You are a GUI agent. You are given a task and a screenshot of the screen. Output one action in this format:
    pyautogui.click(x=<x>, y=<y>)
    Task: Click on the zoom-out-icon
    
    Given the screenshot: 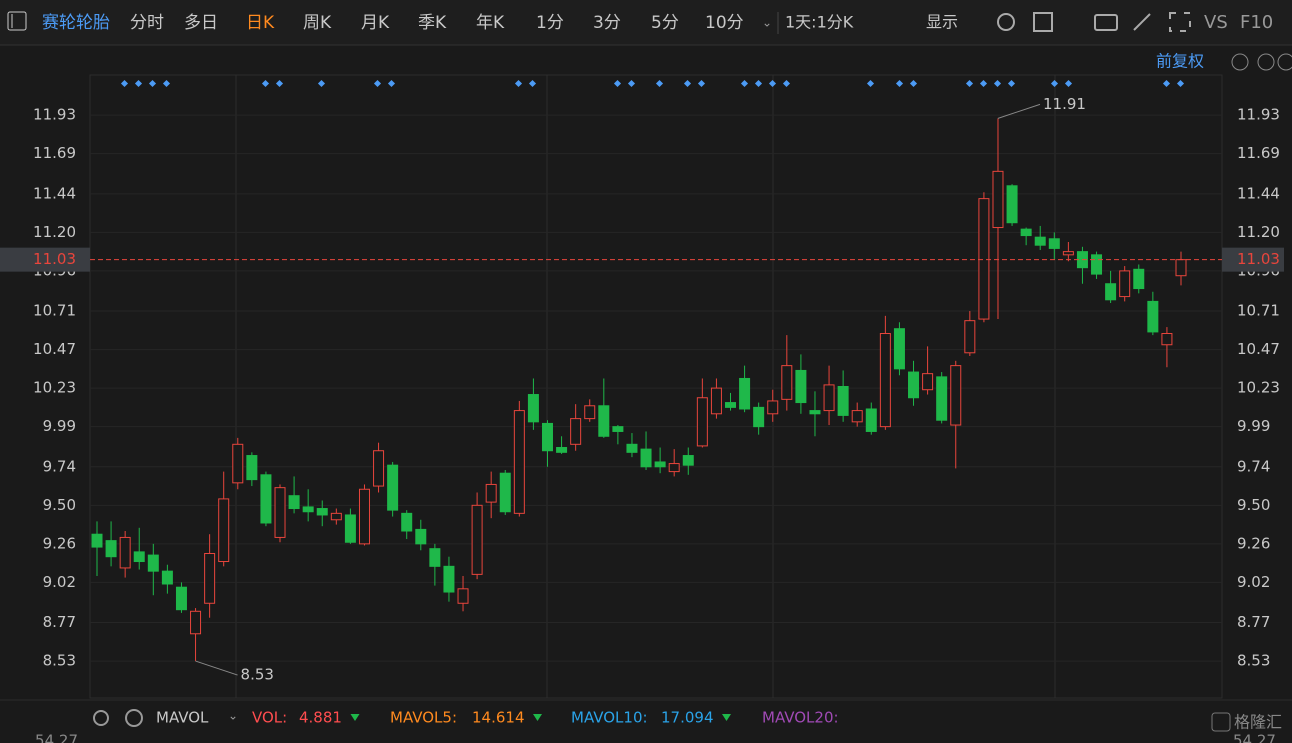 What is the action you would take?
    pyautogui.click(x=1266, y=62)
    